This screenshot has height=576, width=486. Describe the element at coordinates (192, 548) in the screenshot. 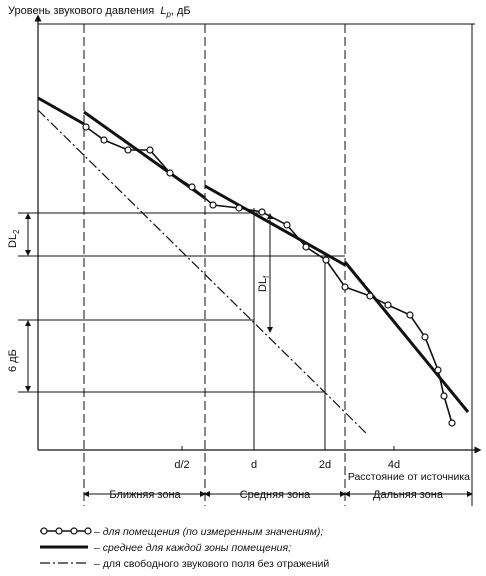

I see `legend-average-label: – среднее для каждой зоны помещения;` at that location.